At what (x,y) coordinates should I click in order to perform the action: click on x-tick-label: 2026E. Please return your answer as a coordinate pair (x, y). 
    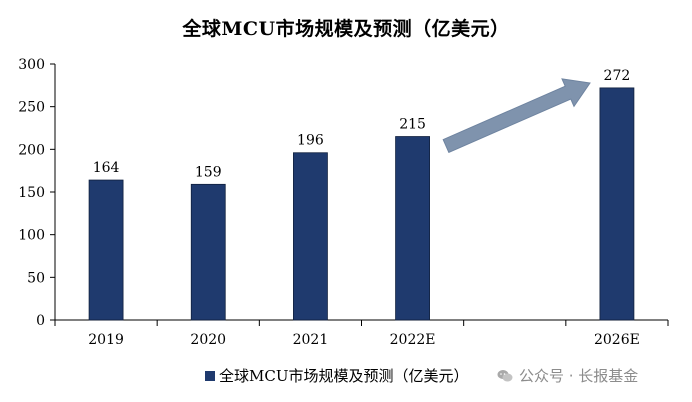
    Looking at the image, I should click on (617, 340).